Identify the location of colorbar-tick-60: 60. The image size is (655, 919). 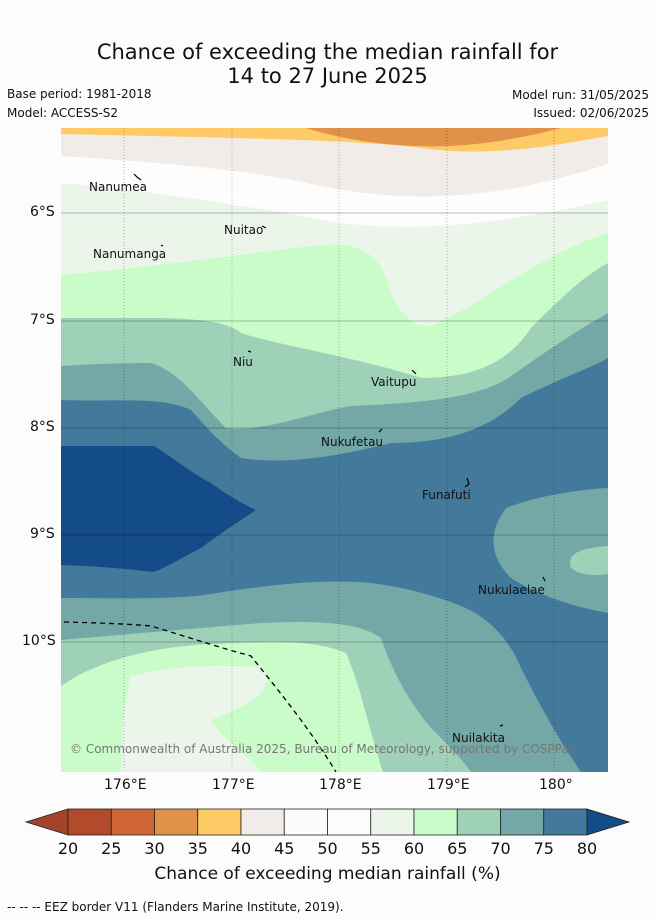
(414, 848).